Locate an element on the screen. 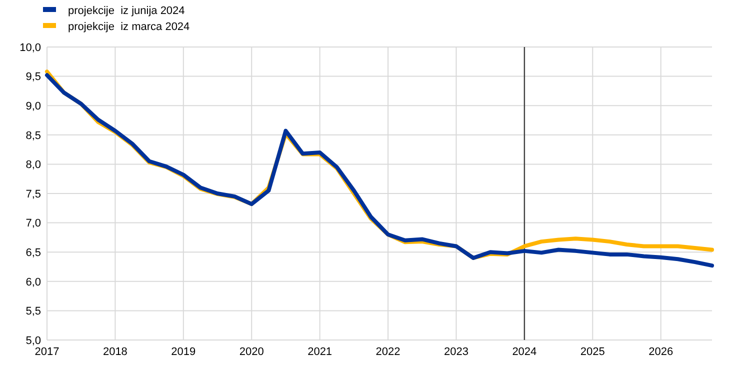  x-tick-label: 2017 is located at coordinates (47, 352).